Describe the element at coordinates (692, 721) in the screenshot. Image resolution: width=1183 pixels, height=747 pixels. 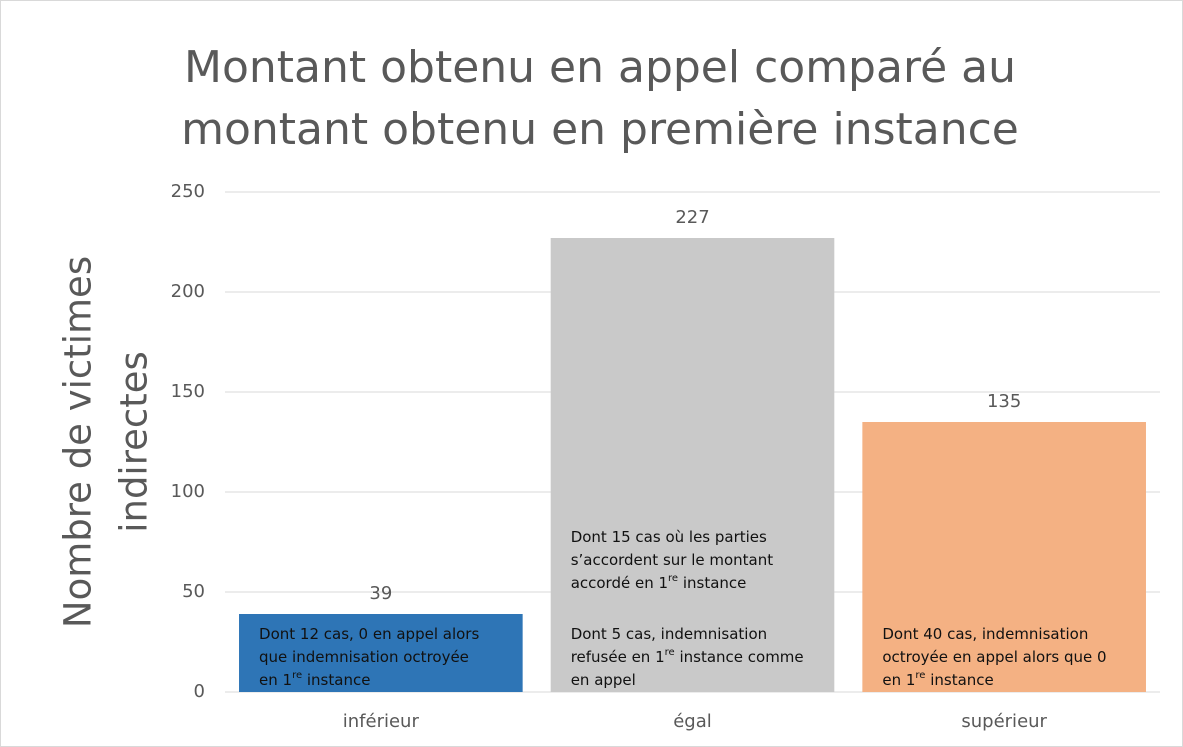
I see `x-tick-label: égal` at that location.